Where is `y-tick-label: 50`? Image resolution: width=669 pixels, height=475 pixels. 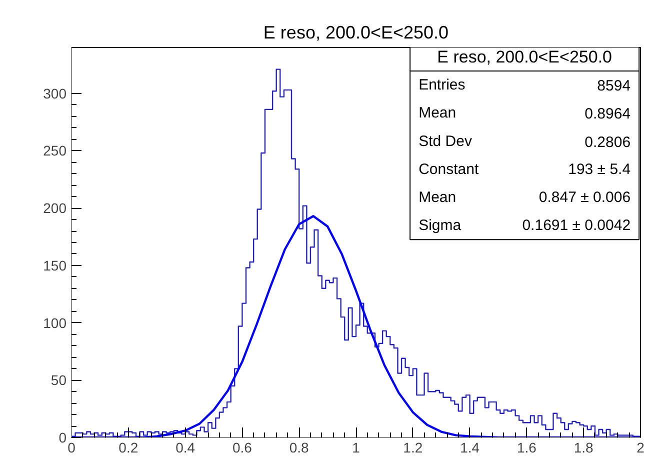 y-tick-label: 50 is located at coordinates (58, 380).